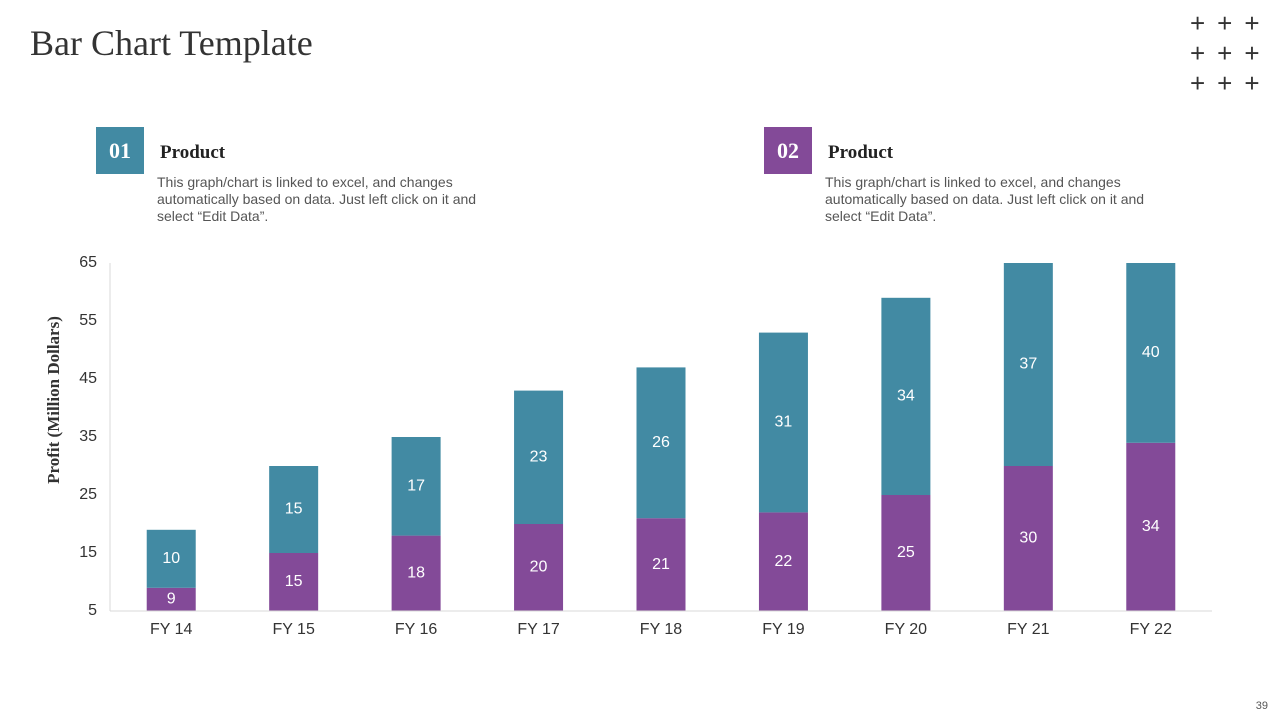  Describe the element at coordinates (416, 629) in the screenshot. I see `x-tick-label: FY 16` at that location.